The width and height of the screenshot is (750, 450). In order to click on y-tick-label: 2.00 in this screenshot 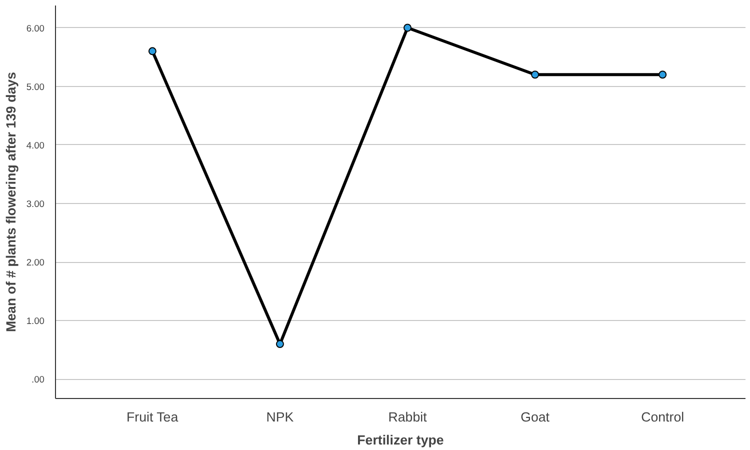, I will do `click(35, 263)`.